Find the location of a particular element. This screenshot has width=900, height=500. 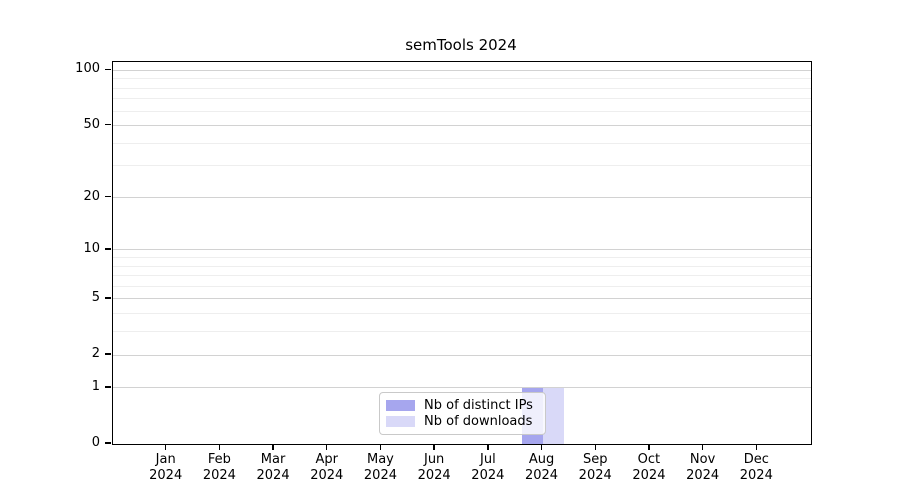

x-tick-label: Jun 2024 is located at coordinates (434, 467).